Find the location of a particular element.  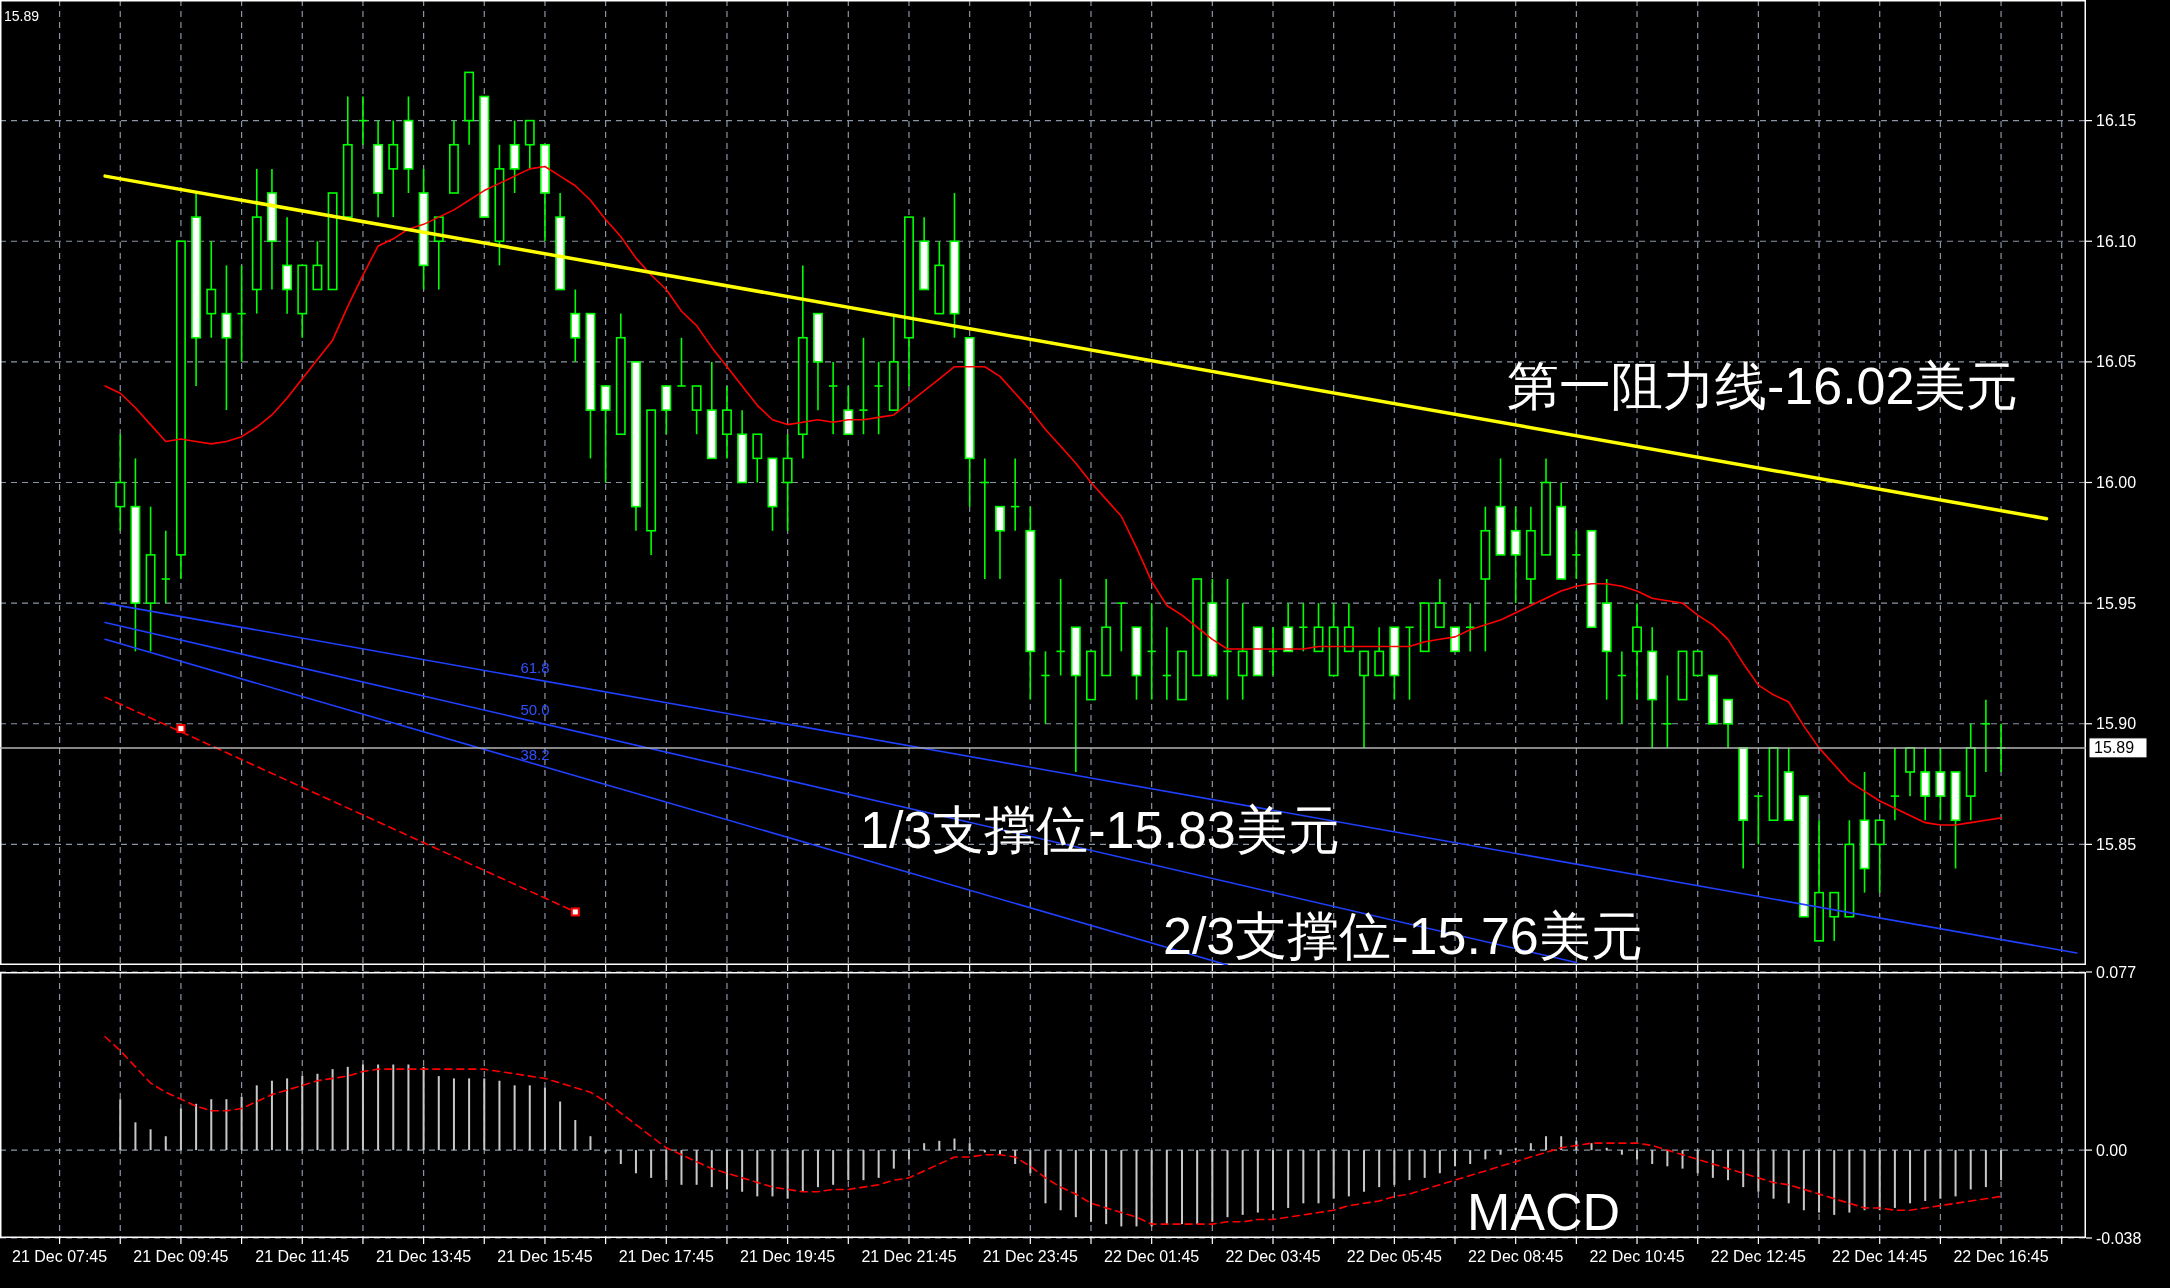

x-tick-label: 22 Dec 12:45 is located at coordinates (1758, 1256).